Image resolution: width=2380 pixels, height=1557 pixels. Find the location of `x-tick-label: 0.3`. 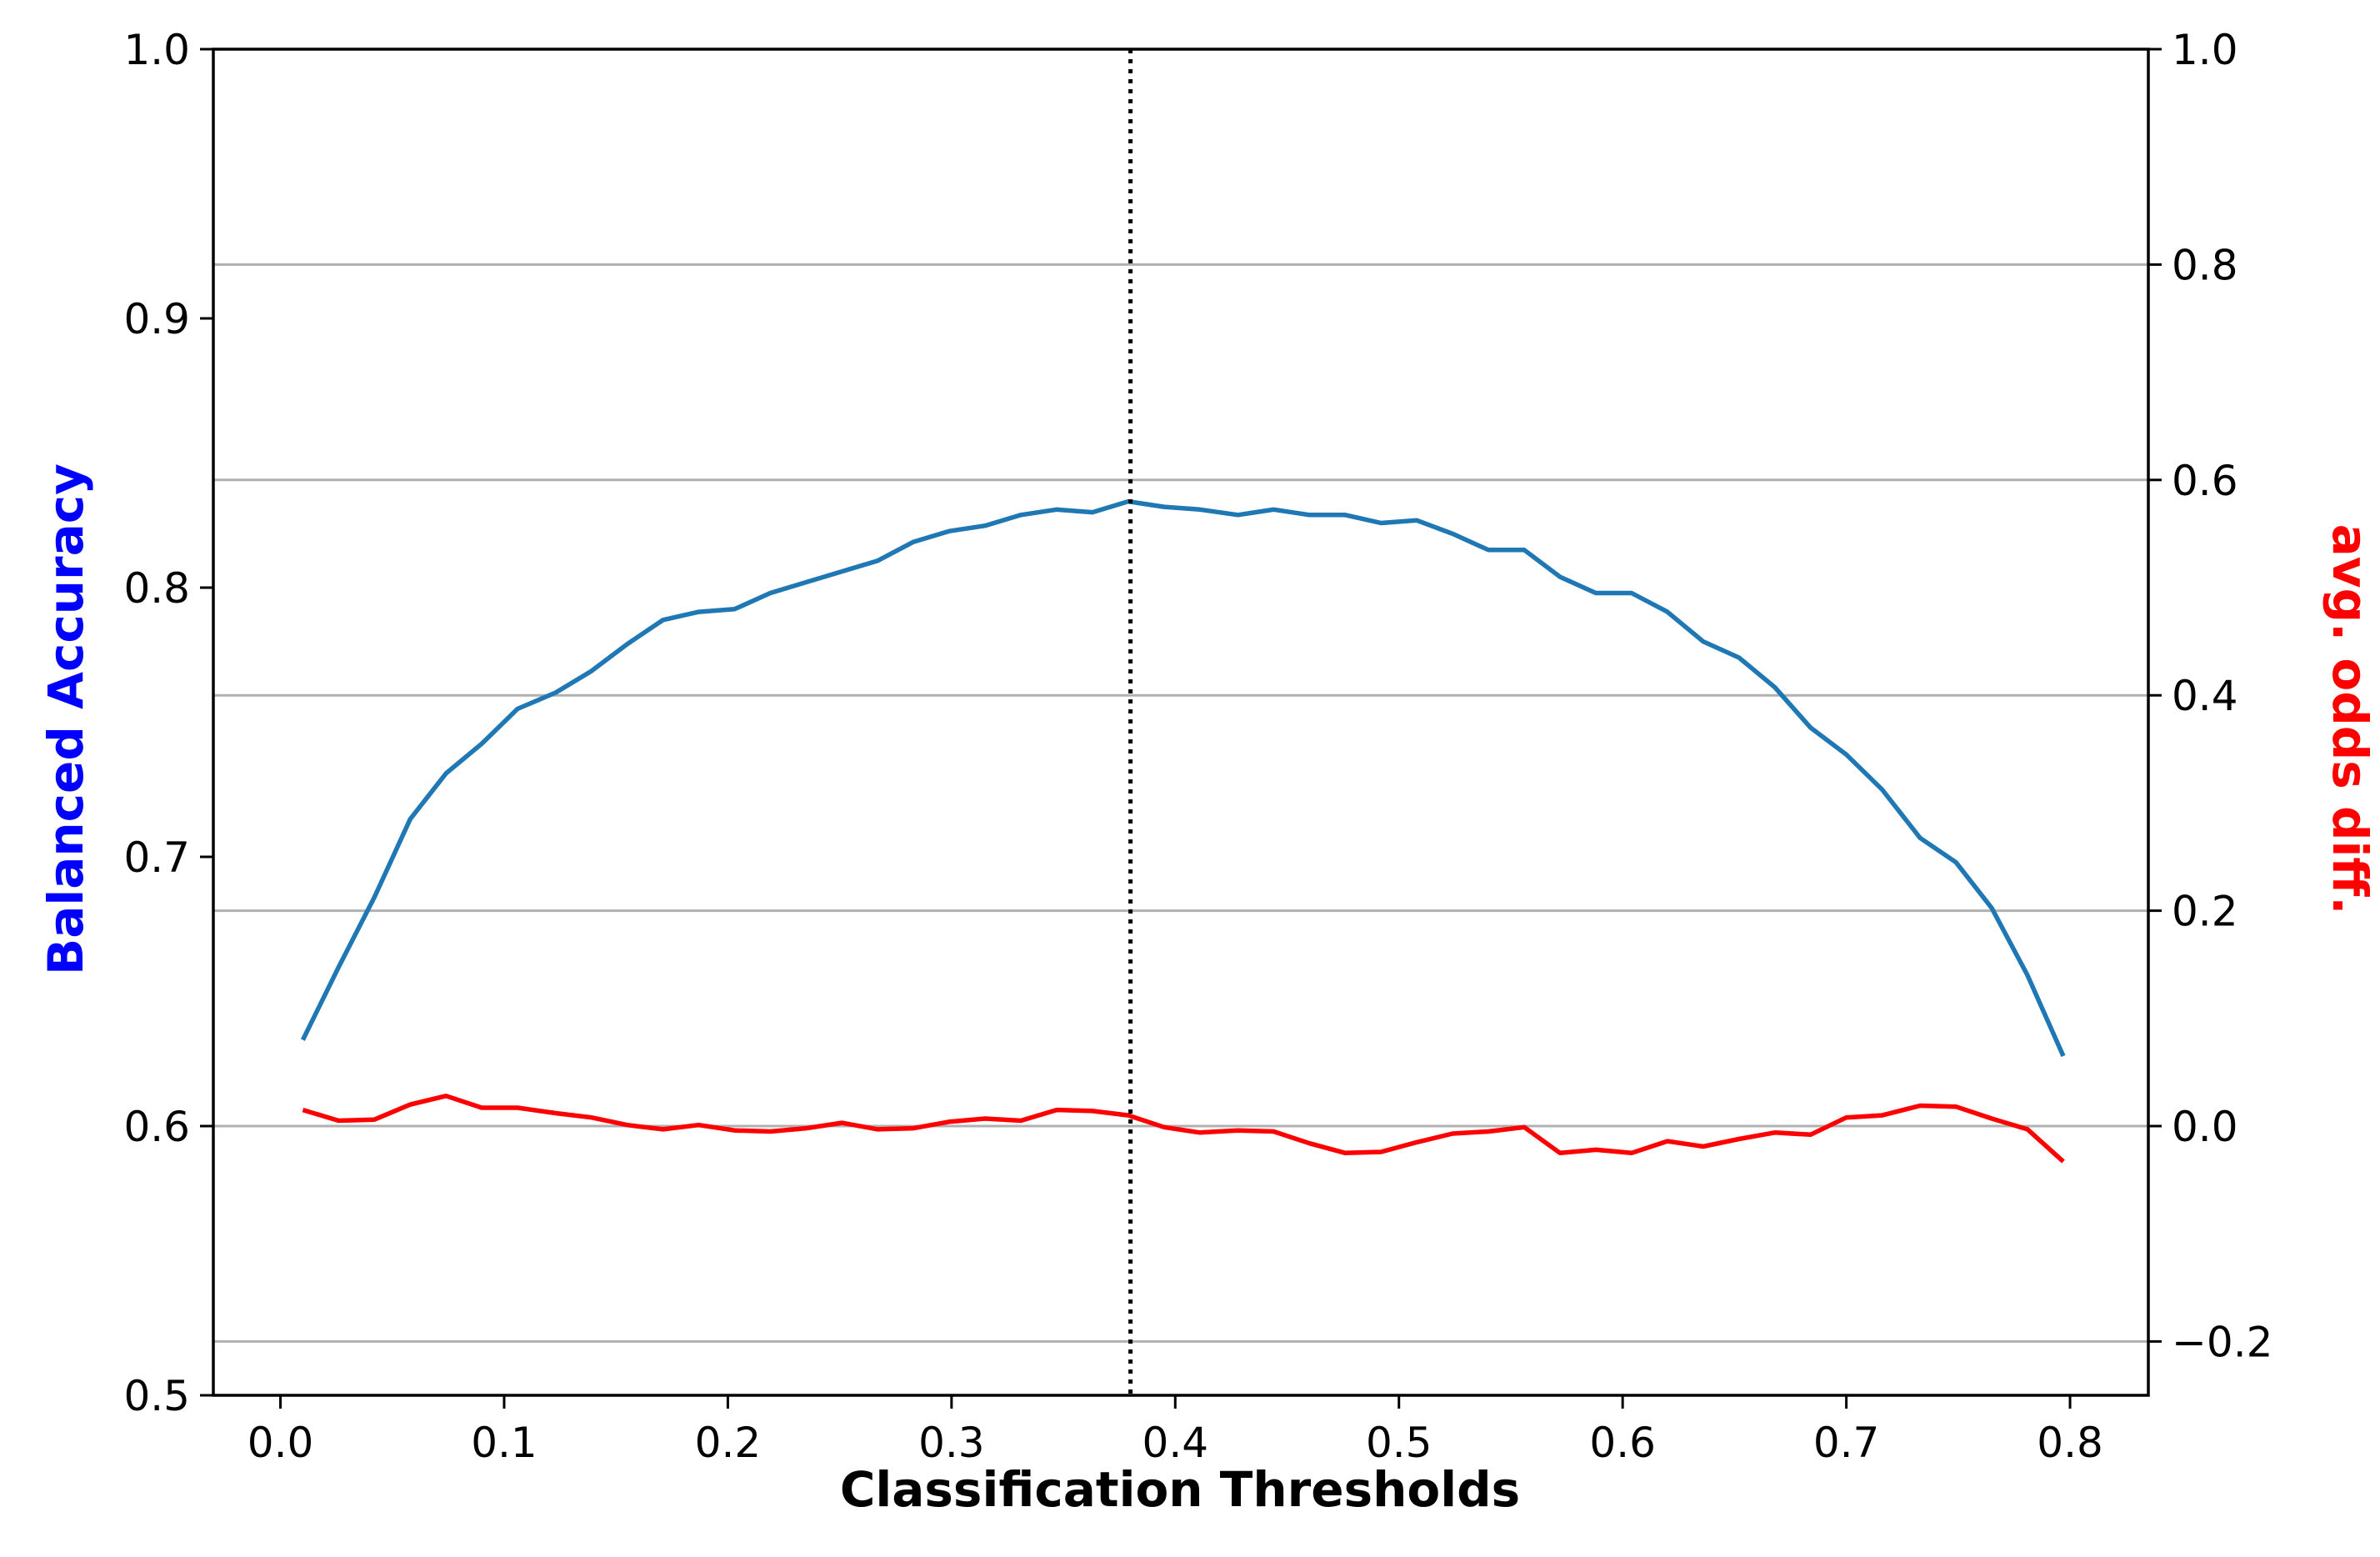

x-tick-label: 0.3 is located at coordinates (951, 1443).